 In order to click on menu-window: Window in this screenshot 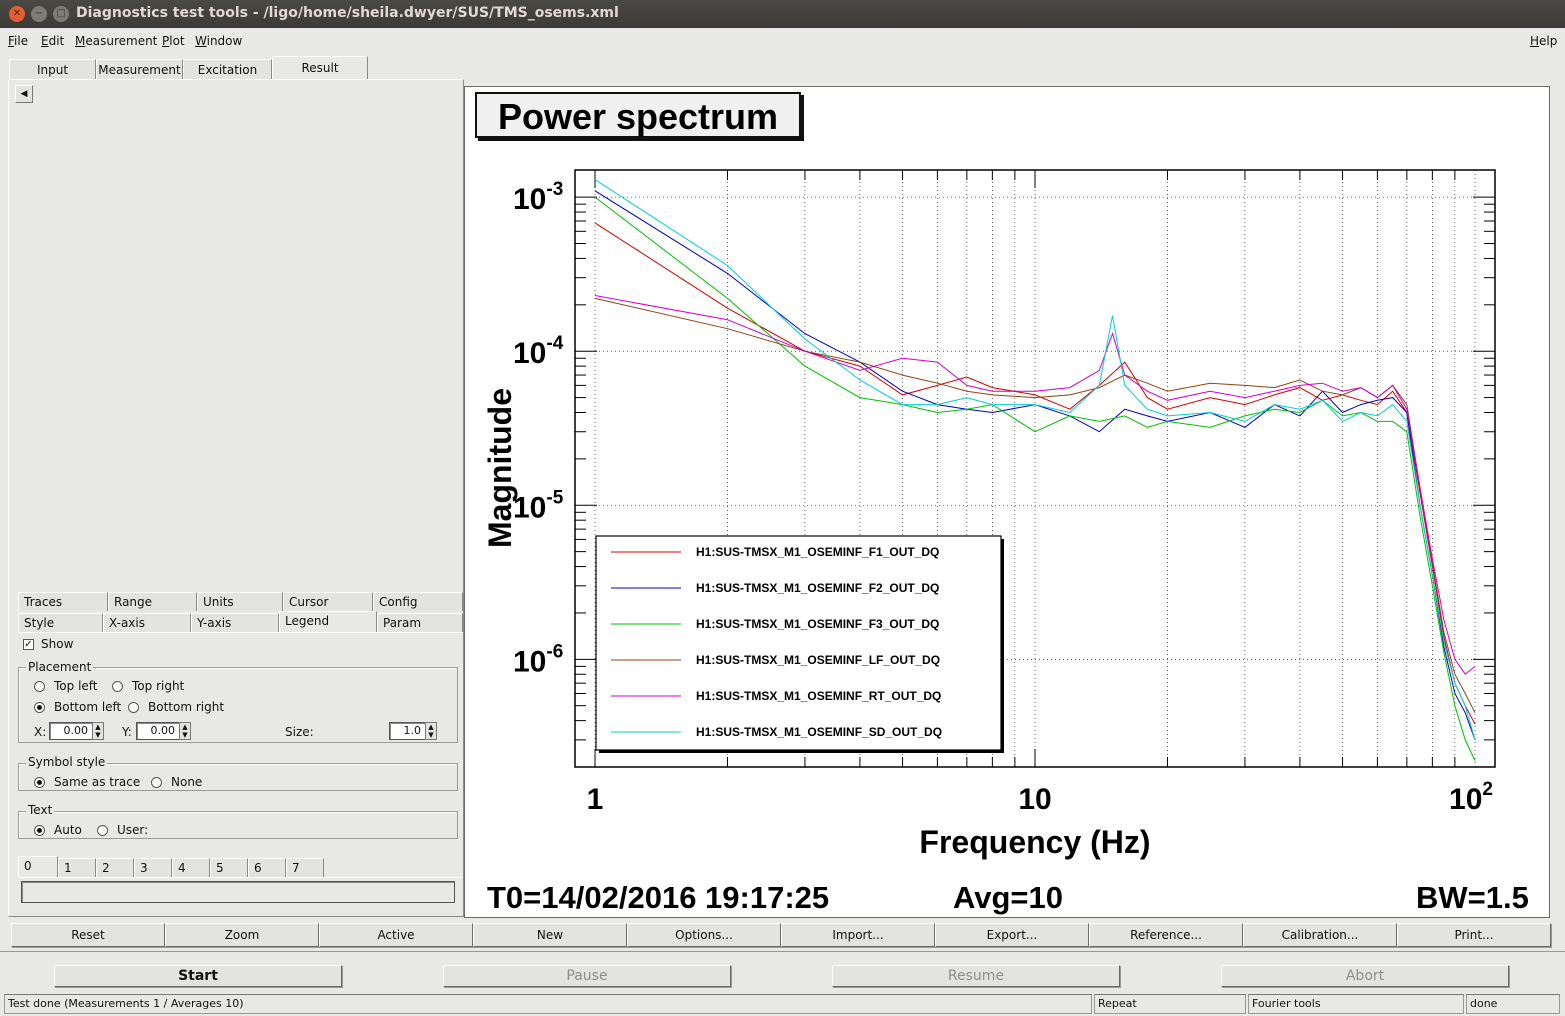, I will do `click(219, 41)`.